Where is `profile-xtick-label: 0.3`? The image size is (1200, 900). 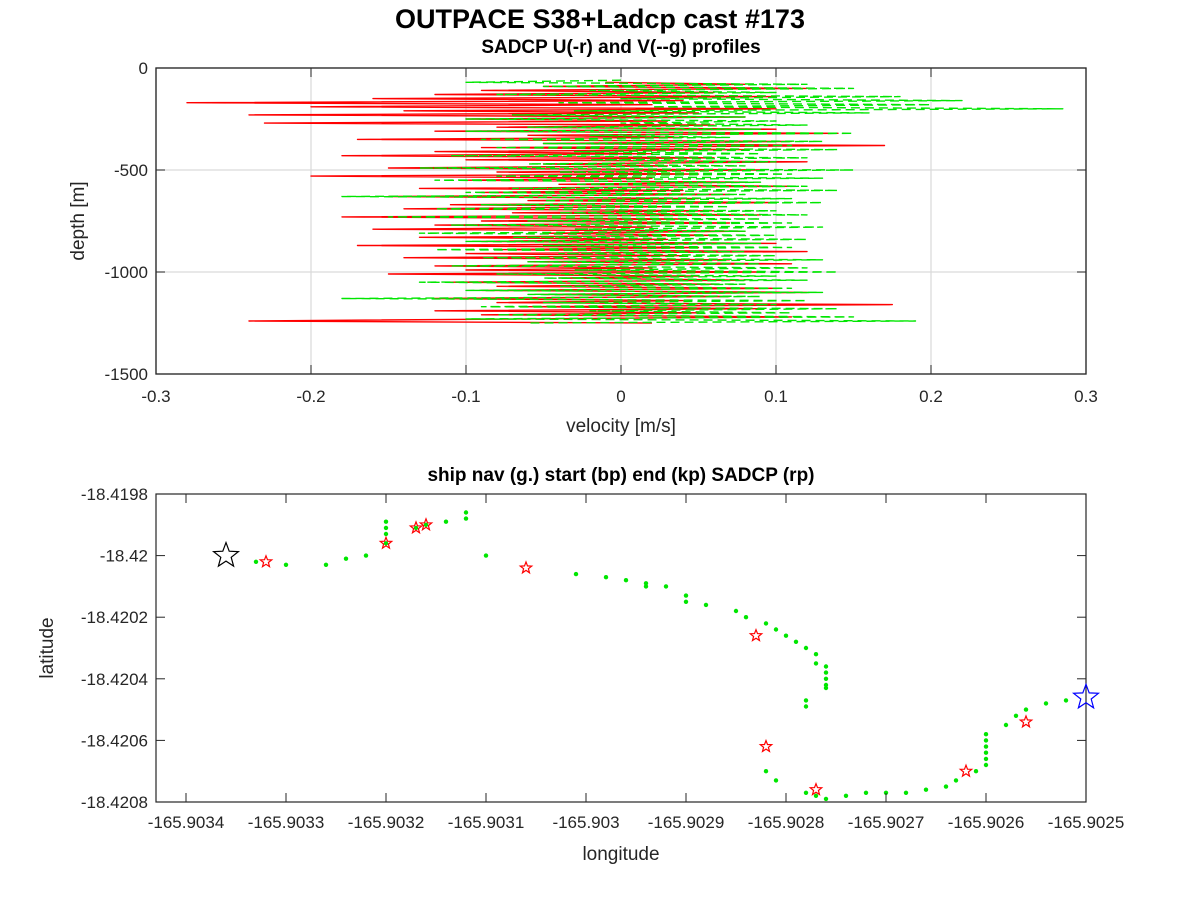 profile-xtick-label: 0.3 is located at coordinates (1086, 396).